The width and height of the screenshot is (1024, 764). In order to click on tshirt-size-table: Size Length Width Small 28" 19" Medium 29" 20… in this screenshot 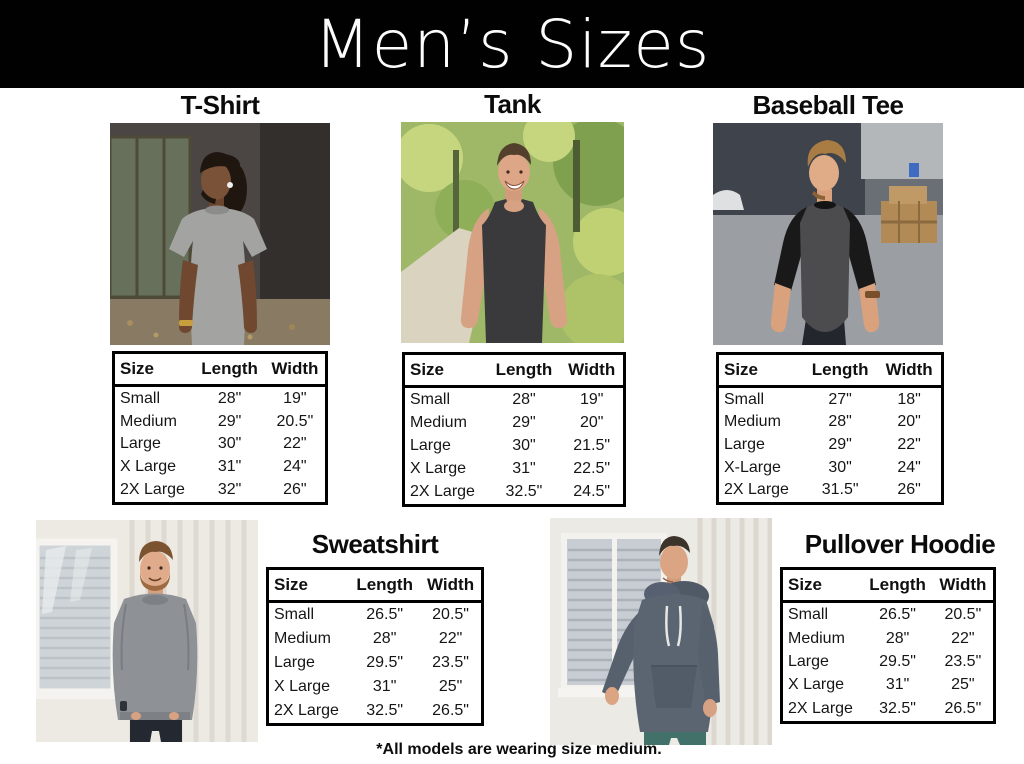, I will do `click(220, 428)`.